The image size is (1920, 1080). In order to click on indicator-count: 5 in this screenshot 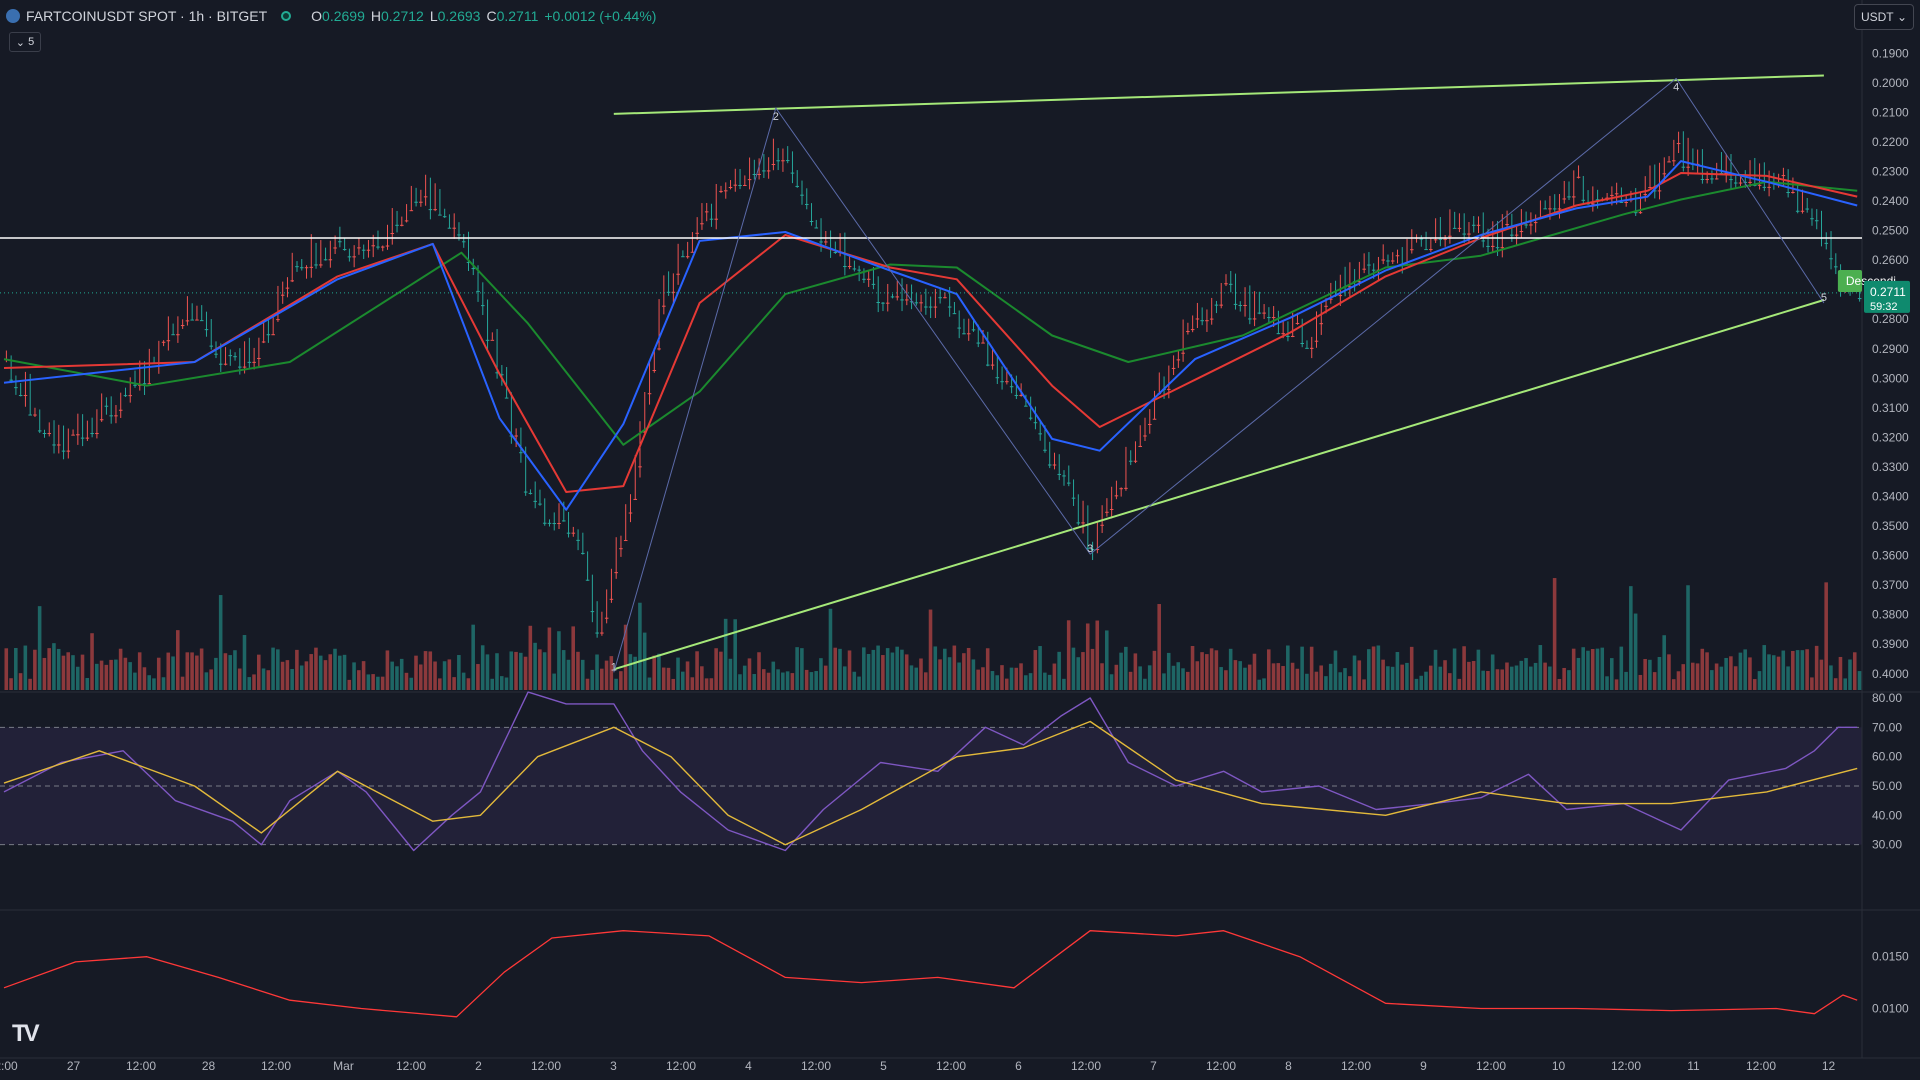, I will do `click(31, 42)`.